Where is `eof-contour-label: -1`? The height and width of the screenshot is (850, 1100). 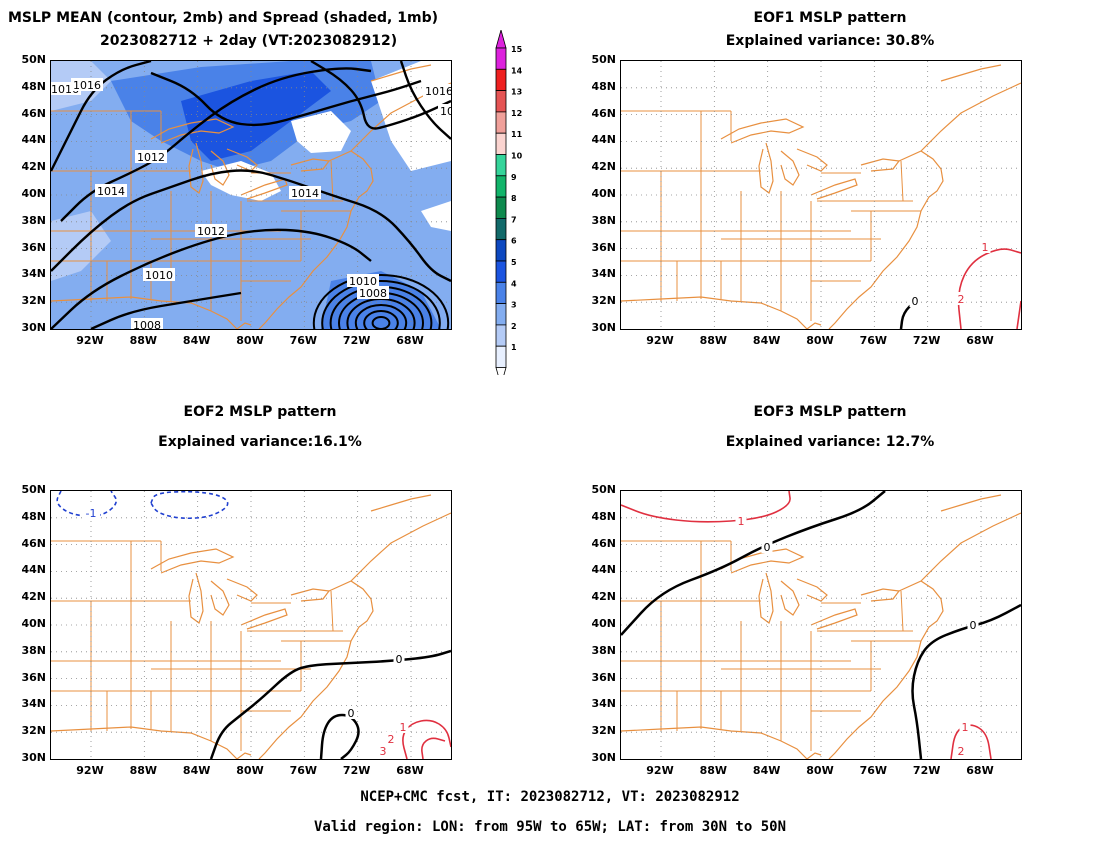 eof-contour-label: -1 is located at coordinates (91, 513).